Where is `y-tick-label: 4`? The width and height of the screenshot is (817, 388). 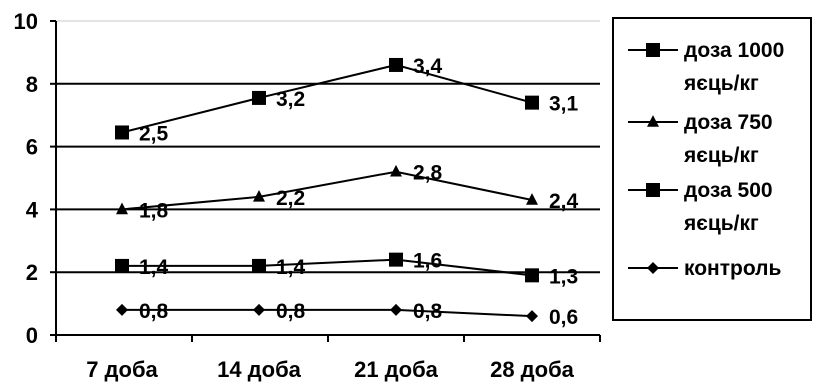
y-tick-label: 4 is located at coordinates (32, 209).